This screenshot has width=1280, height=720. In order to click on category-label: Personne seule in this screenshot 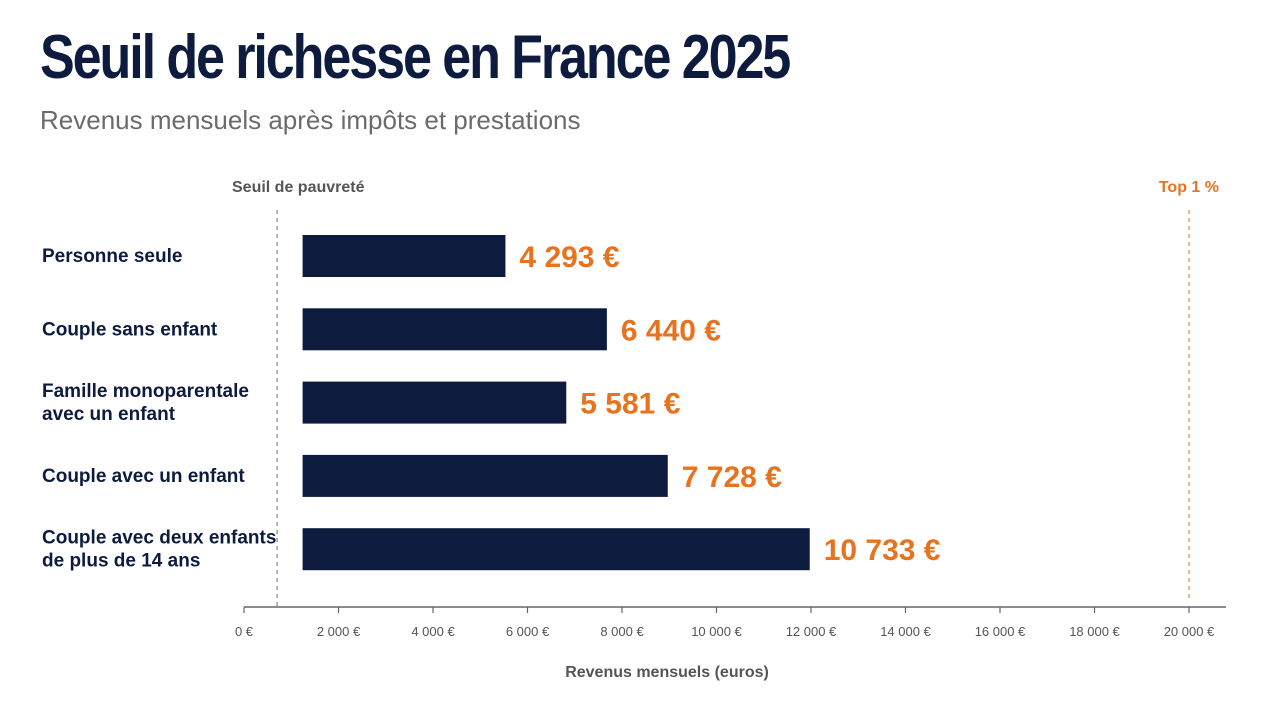, I will do `click(112, 256)`.